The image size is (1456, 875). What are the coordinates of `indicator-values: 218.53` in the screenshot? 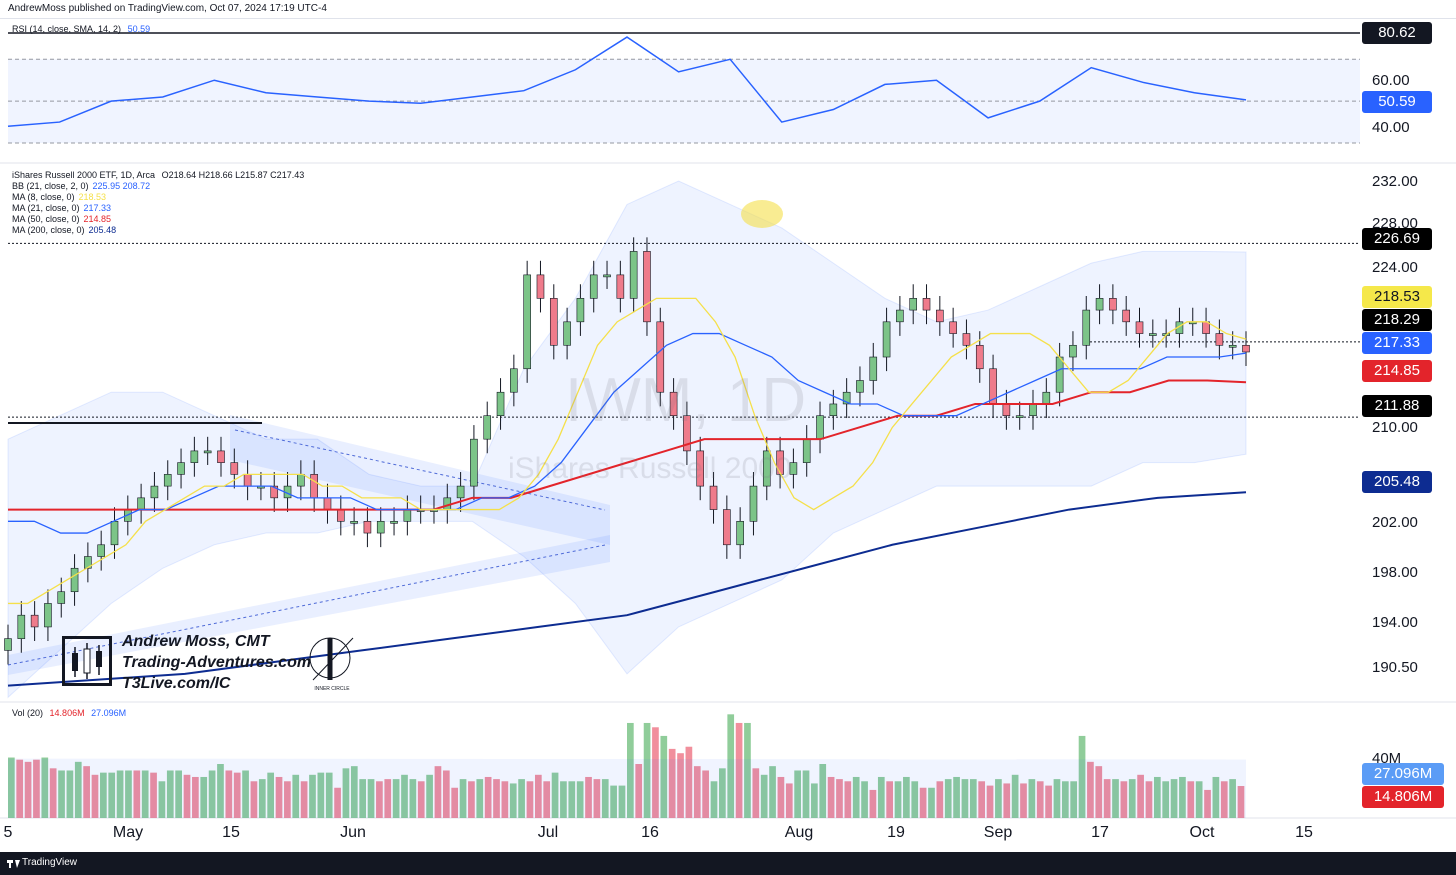 It's located at (92, 197).